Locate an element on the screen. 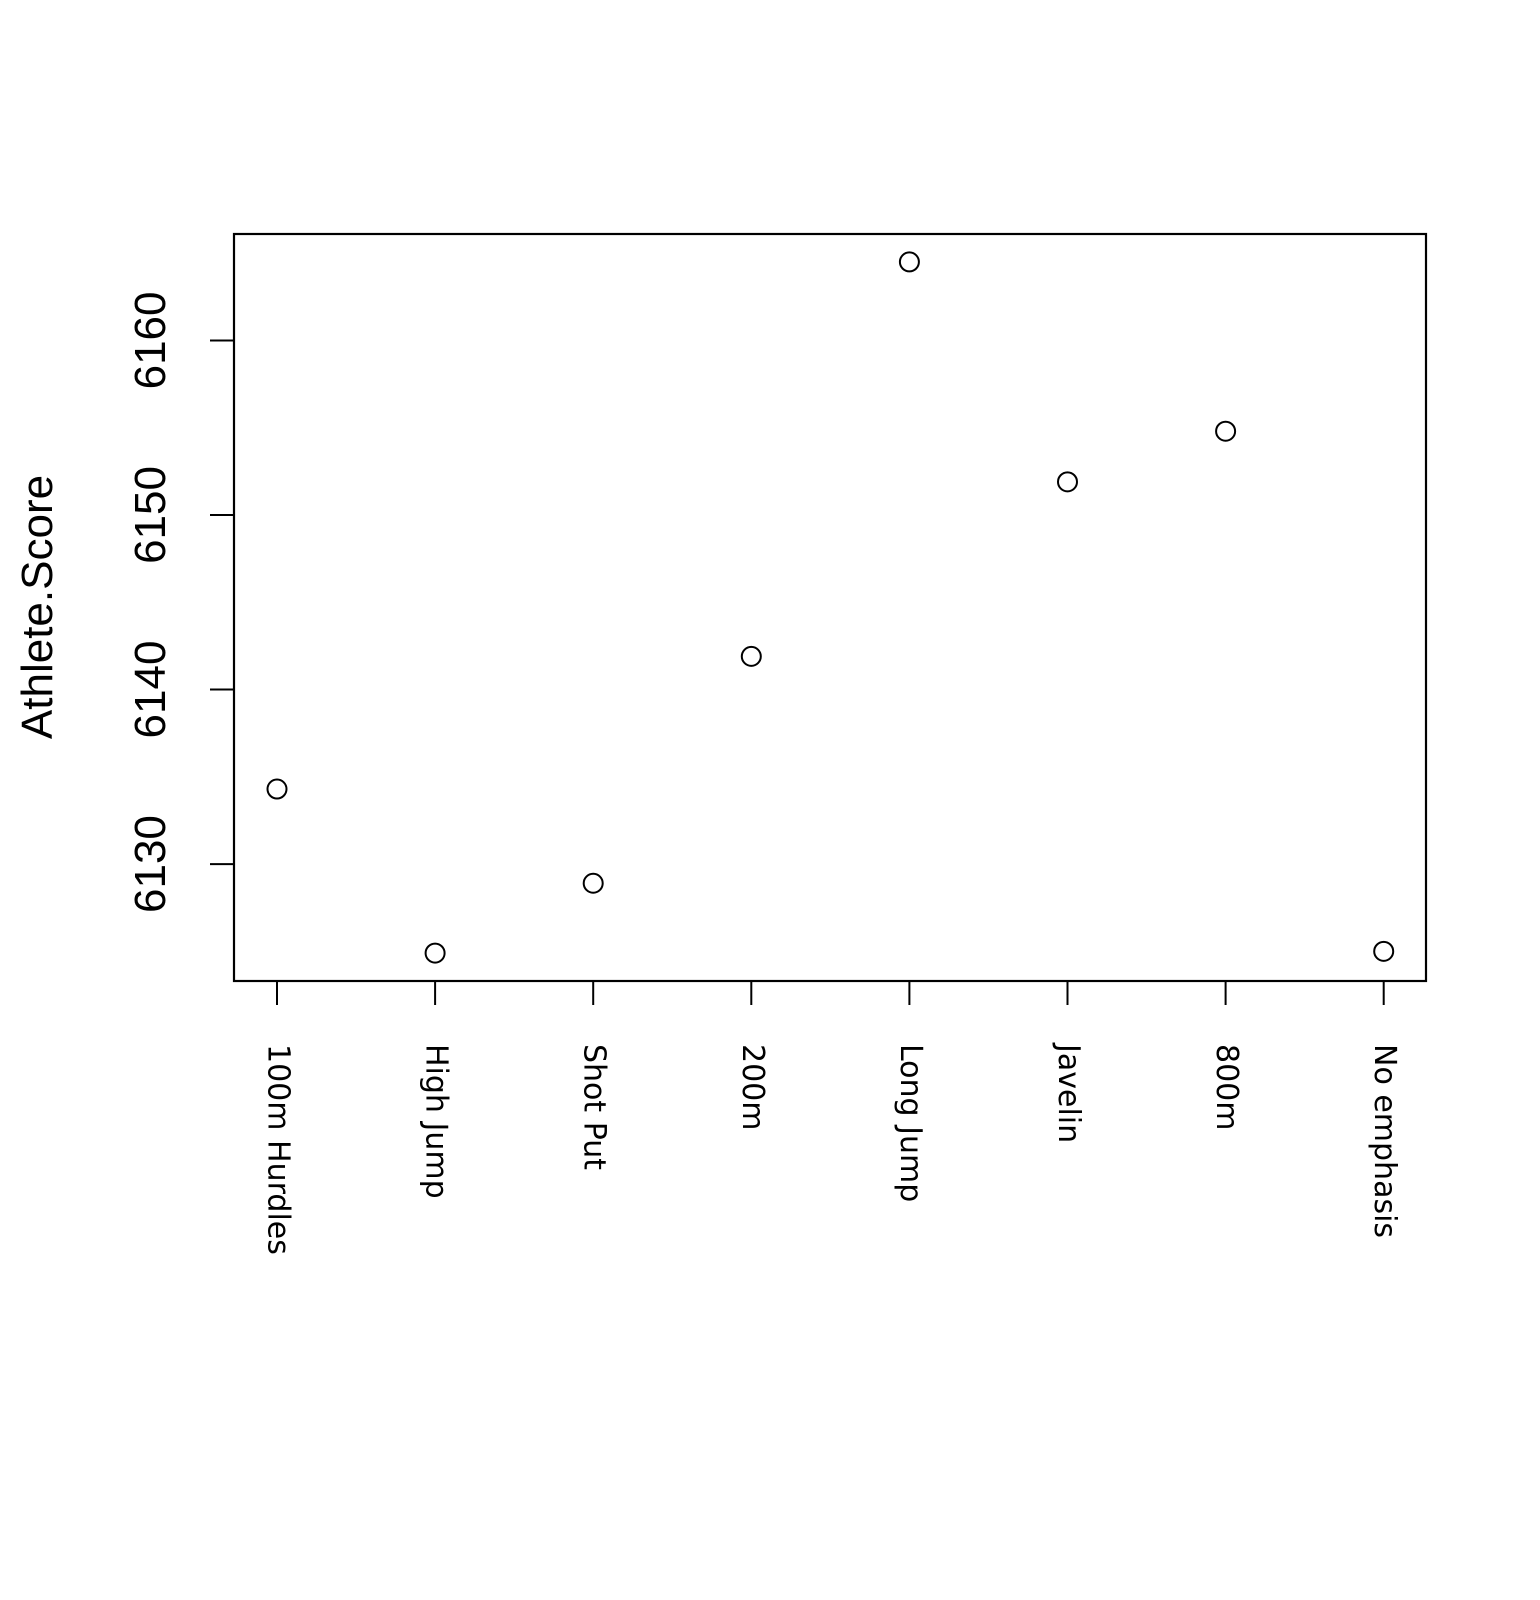  y-tick-label: 6150 is located at coordinates (150, 515).